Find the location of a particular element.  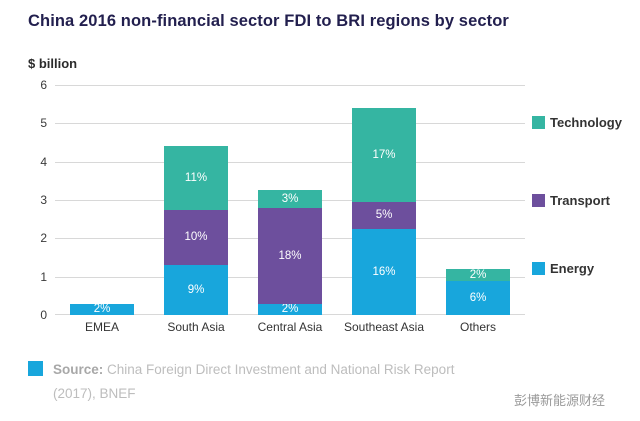

bar-segment-energy: 16% is located at coordinates (384, 271).